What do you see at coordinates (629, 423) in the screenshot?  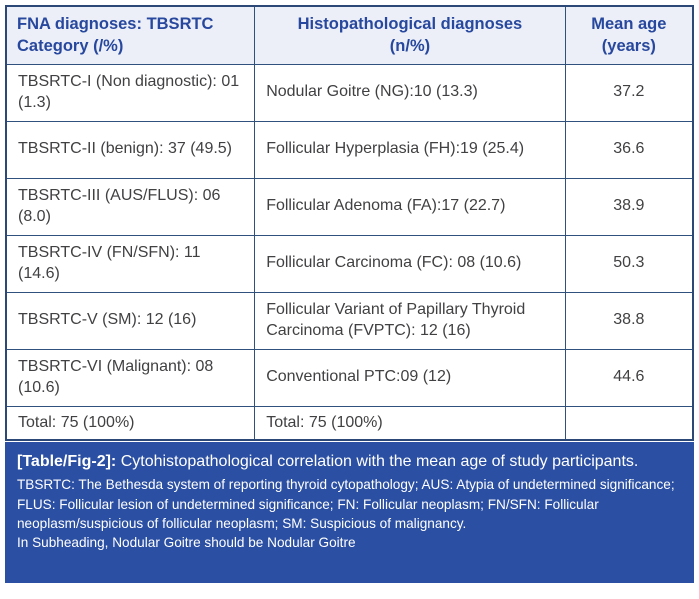 I see `total-age-cell` at bounding box center [629, 423].